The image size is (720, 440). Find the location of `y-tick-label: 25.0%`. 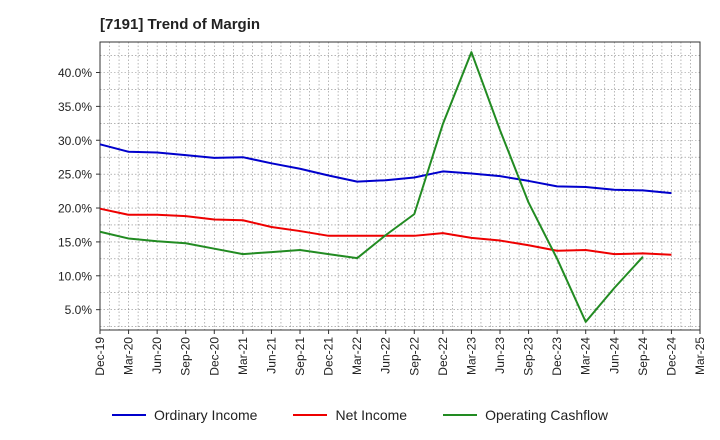

y-tick-label: 25.0% is located at coordinates (75, 175).